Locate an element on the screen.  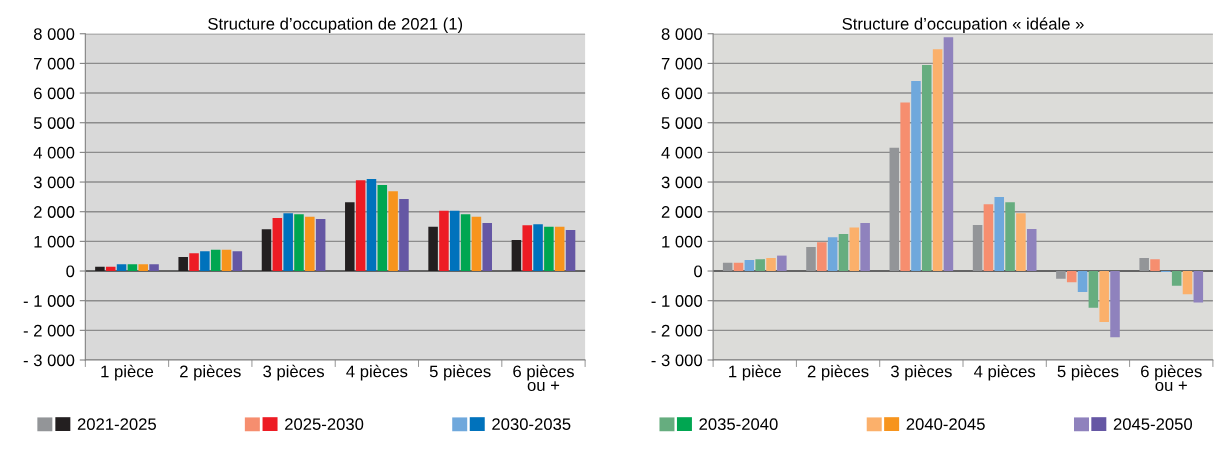
y-tick-label: 6 000 is located at coordinates (54, 93).